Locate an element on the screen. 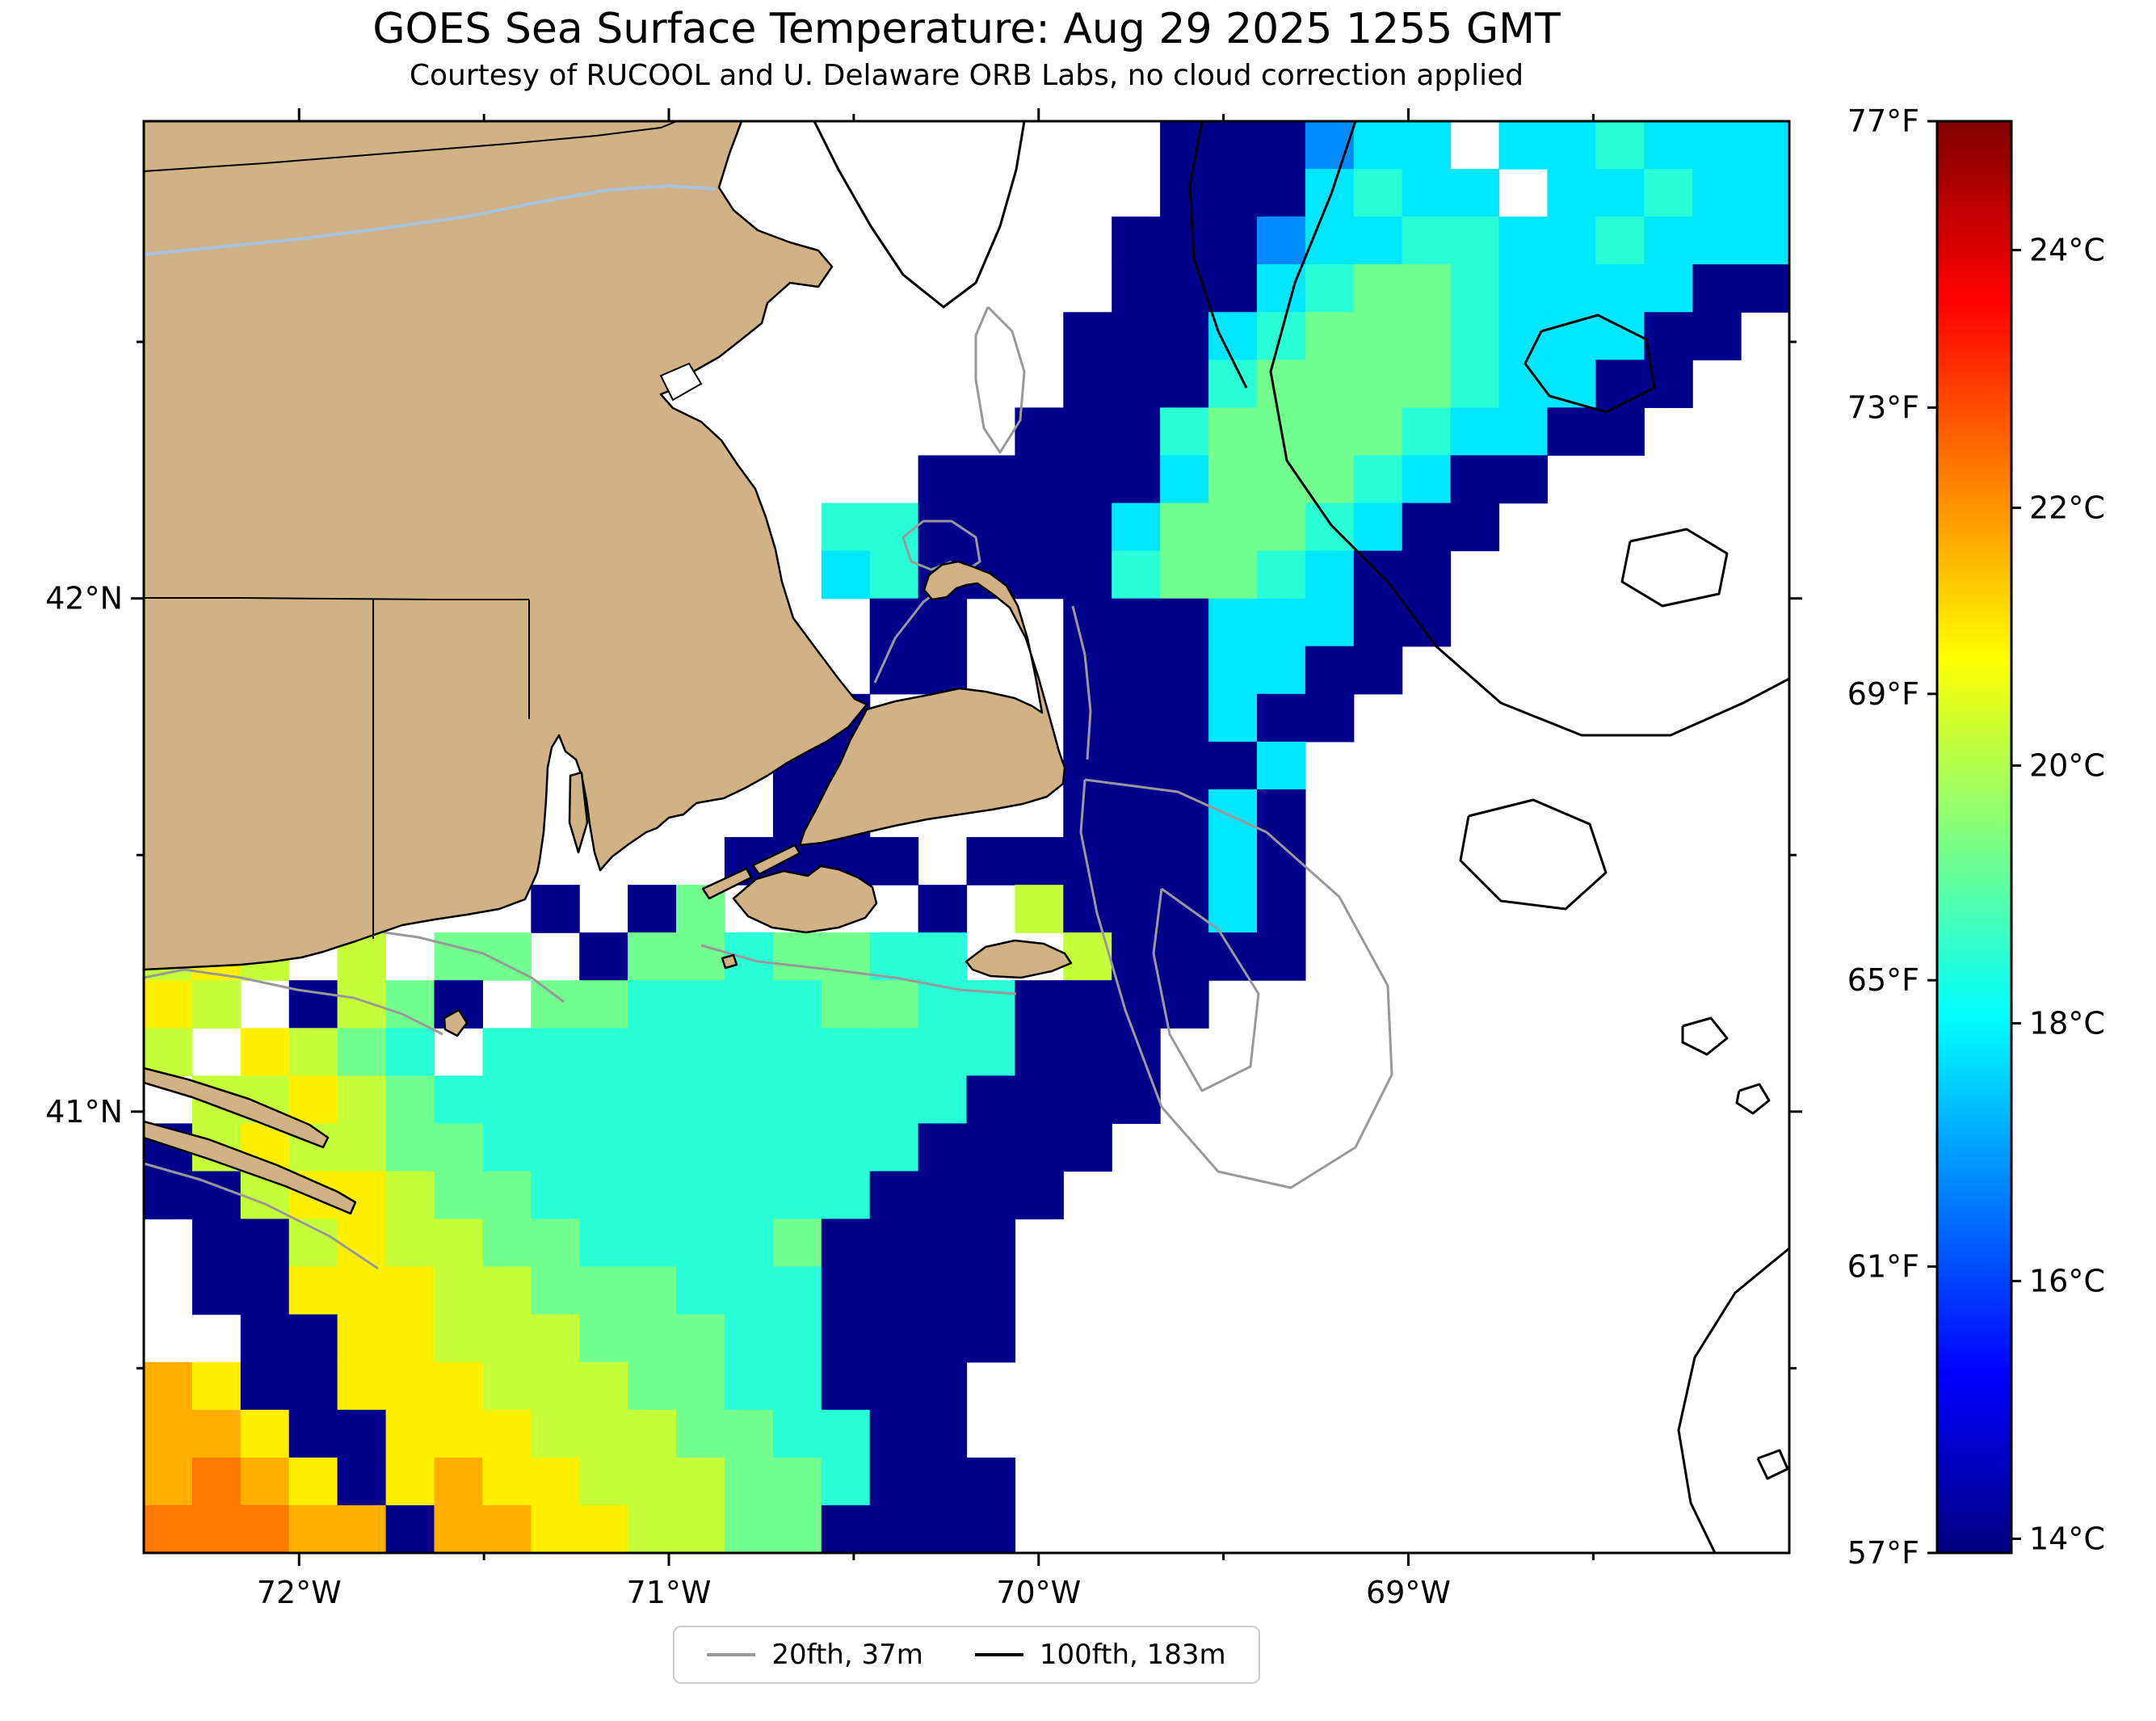 The image size is (2156, 1721). legend: 20fth, 37m 100fth, 183m is located at coordinates (966, 1655).